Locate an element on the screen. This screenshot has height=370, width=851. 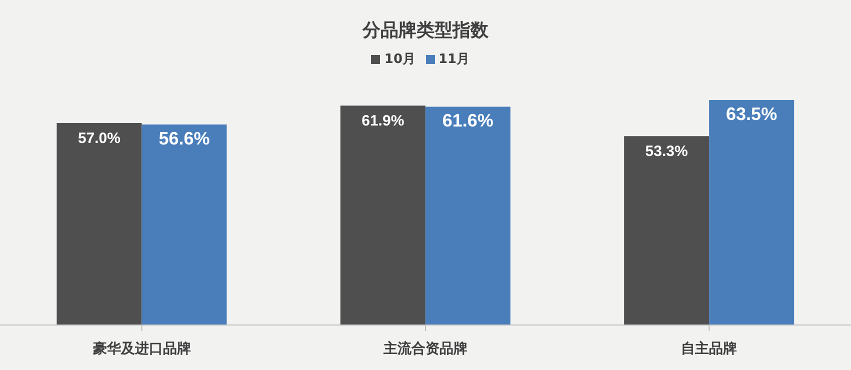
x-tick-label: 豪华及进口品牌 is located at coordinates (141, 348).